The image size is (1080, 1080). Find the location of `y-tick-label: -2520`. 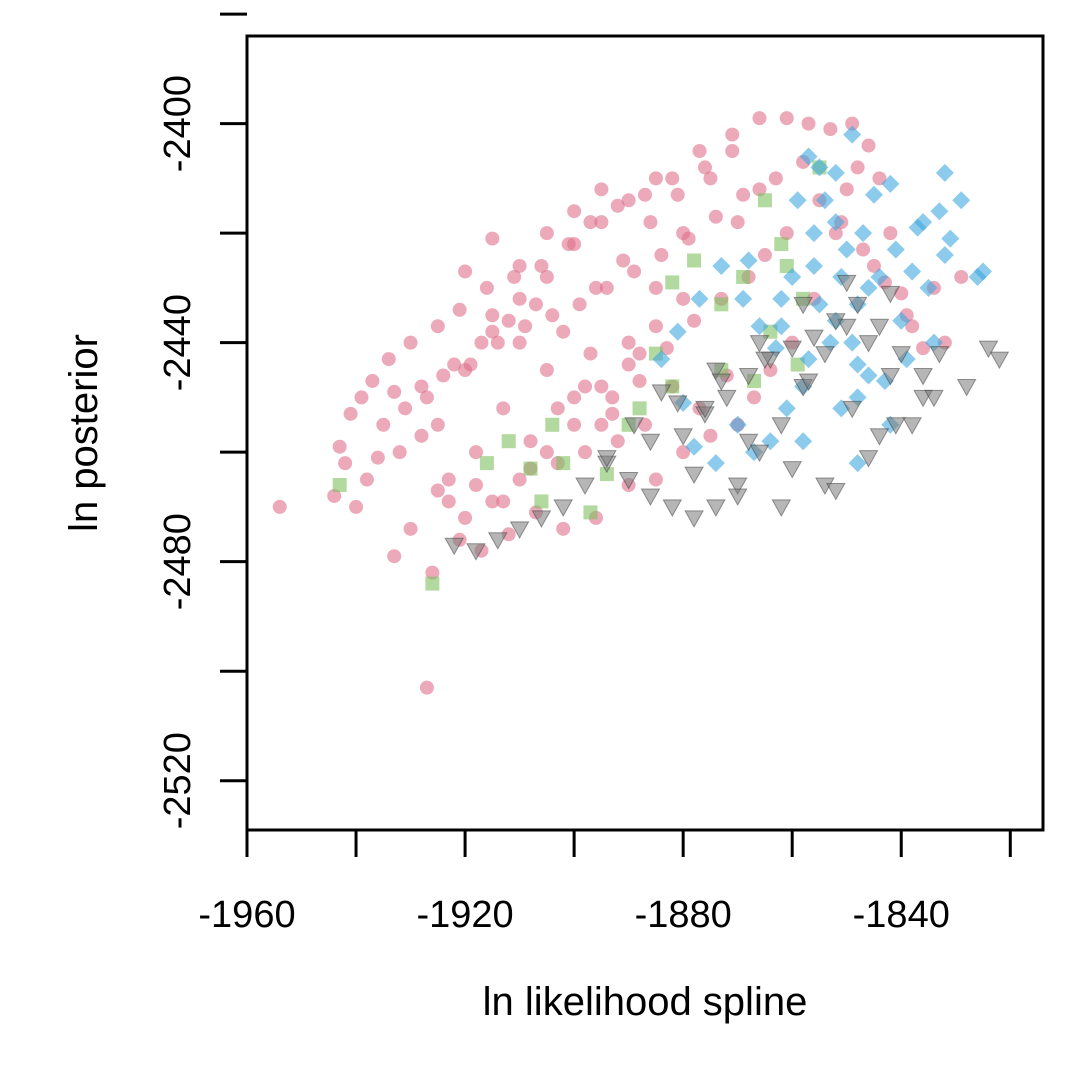

y-tick-label: -2520 is located at coordinates (178, 780).